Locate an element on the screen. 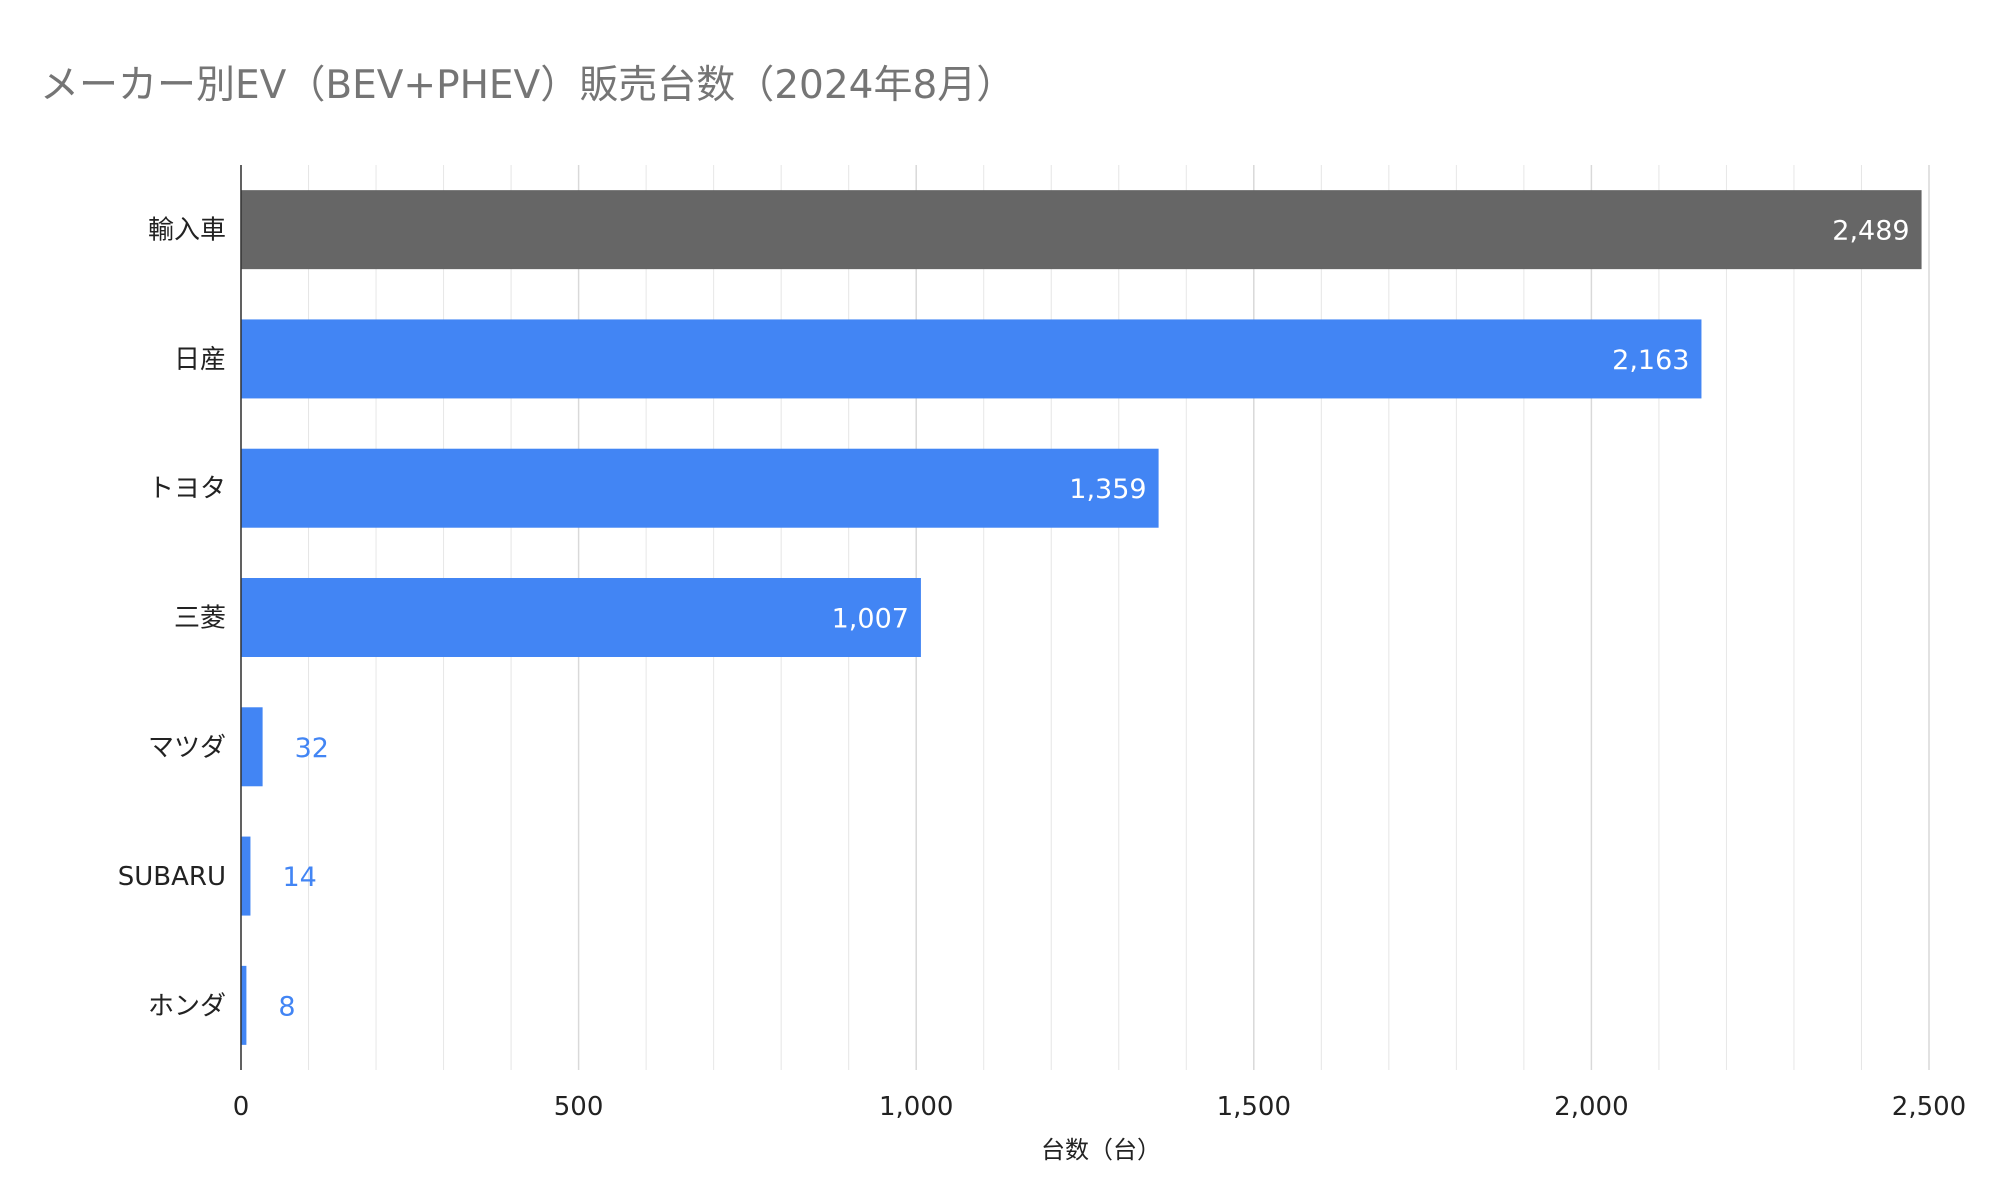  x-tick-label: 500 is located at coordinates (579, 1107).